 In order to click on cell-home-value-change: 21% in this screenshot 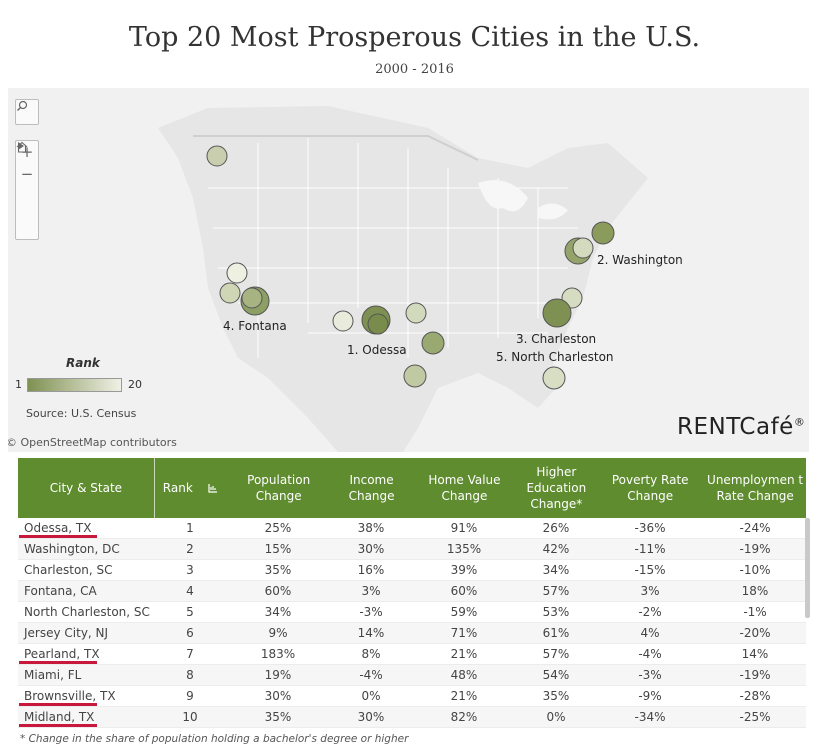, I will do `click(464, 696)`.